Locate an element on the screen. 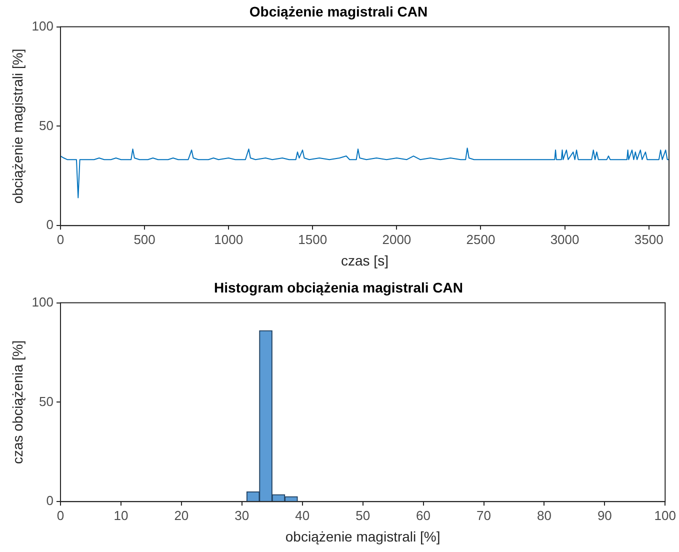  x-tick-label: 10 is located at coordinates (121, 515).